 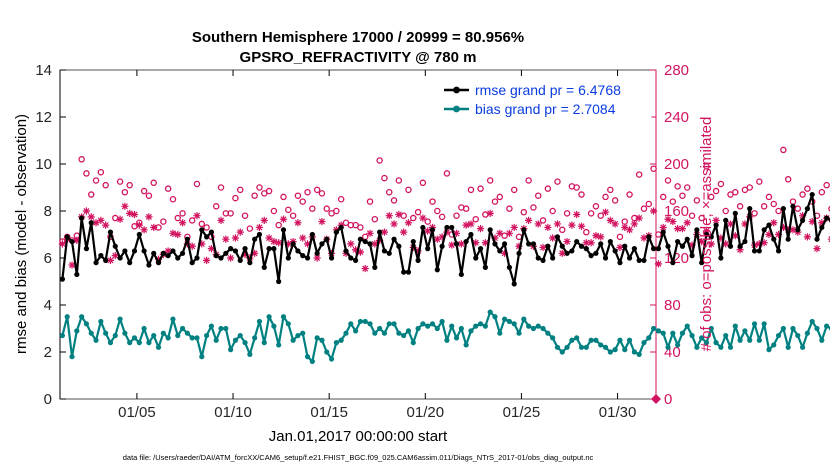 I want to click on x-tick-label: 01/15, so click(x=329, y=412).